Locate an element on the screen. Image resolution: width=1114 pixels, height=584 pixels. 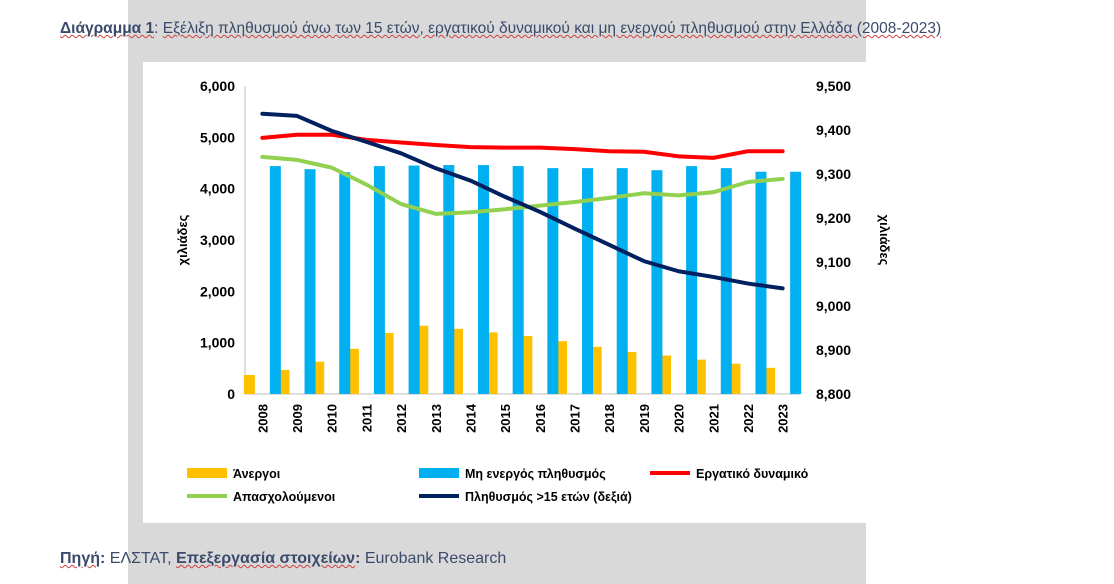
x-tick-label: 2018 is located at coordinates (609, 418).